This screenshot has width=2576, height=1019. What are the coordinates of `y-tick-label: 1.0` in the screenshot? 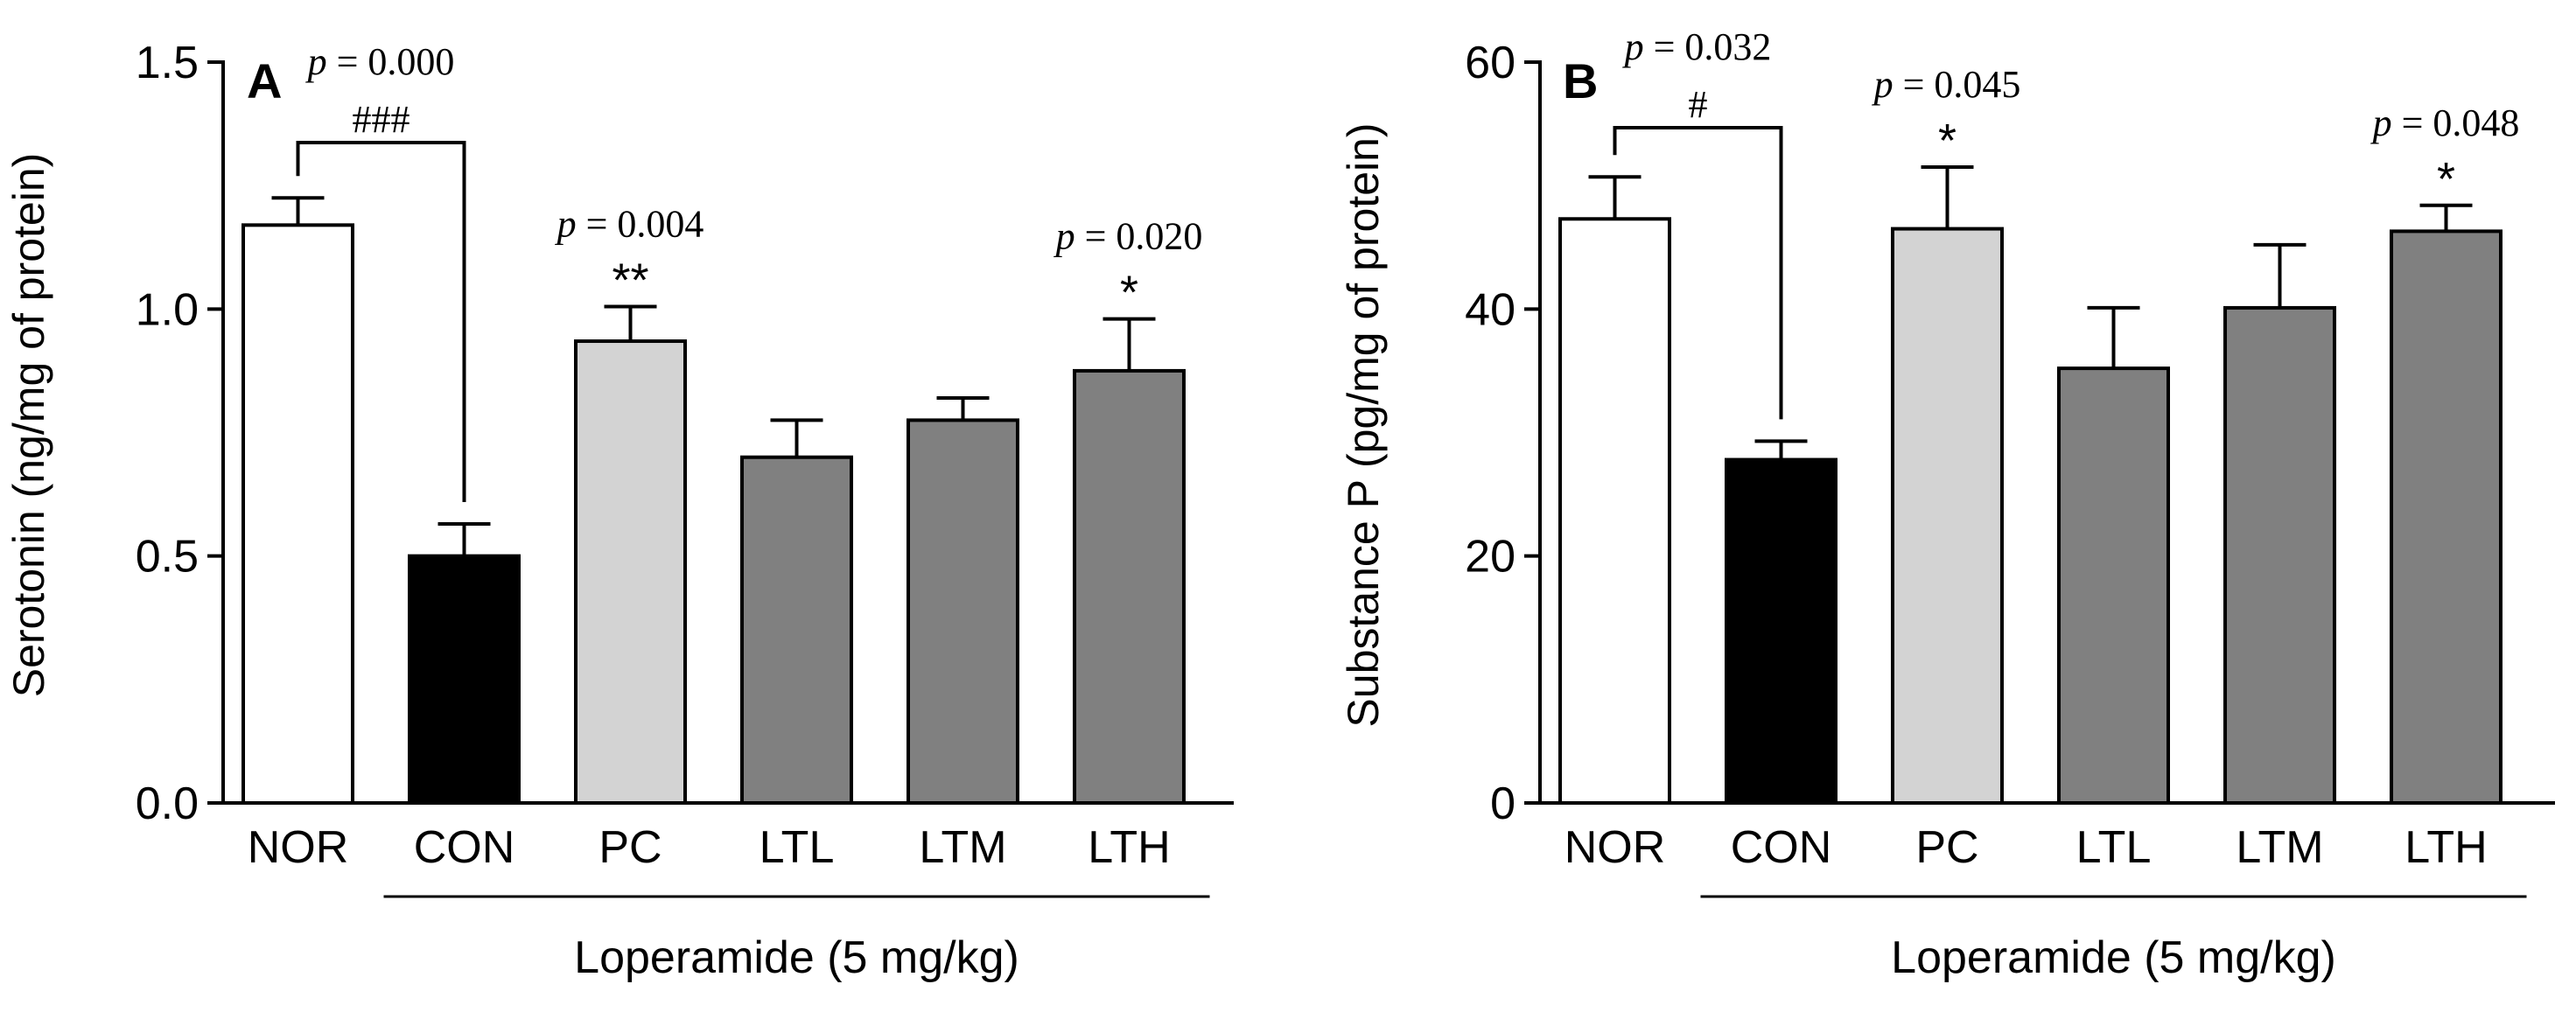 It's located at (167, 309).